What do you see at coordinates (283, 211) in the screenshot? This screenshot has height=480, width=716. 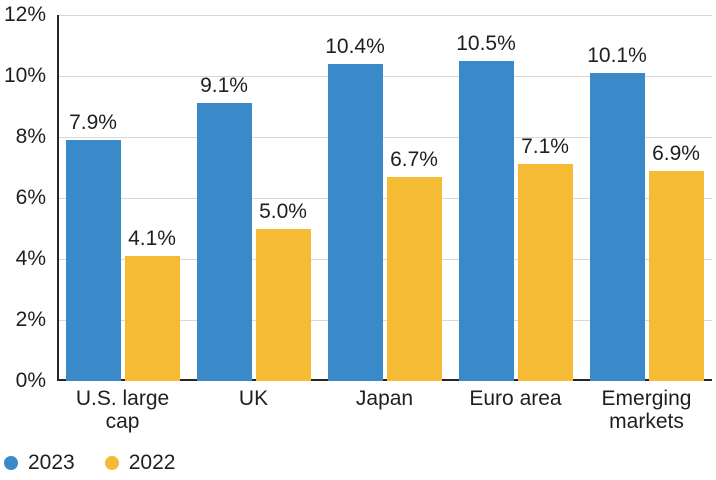 I see `bar-value-label: 5.0%` at bounding box center [283, 211].